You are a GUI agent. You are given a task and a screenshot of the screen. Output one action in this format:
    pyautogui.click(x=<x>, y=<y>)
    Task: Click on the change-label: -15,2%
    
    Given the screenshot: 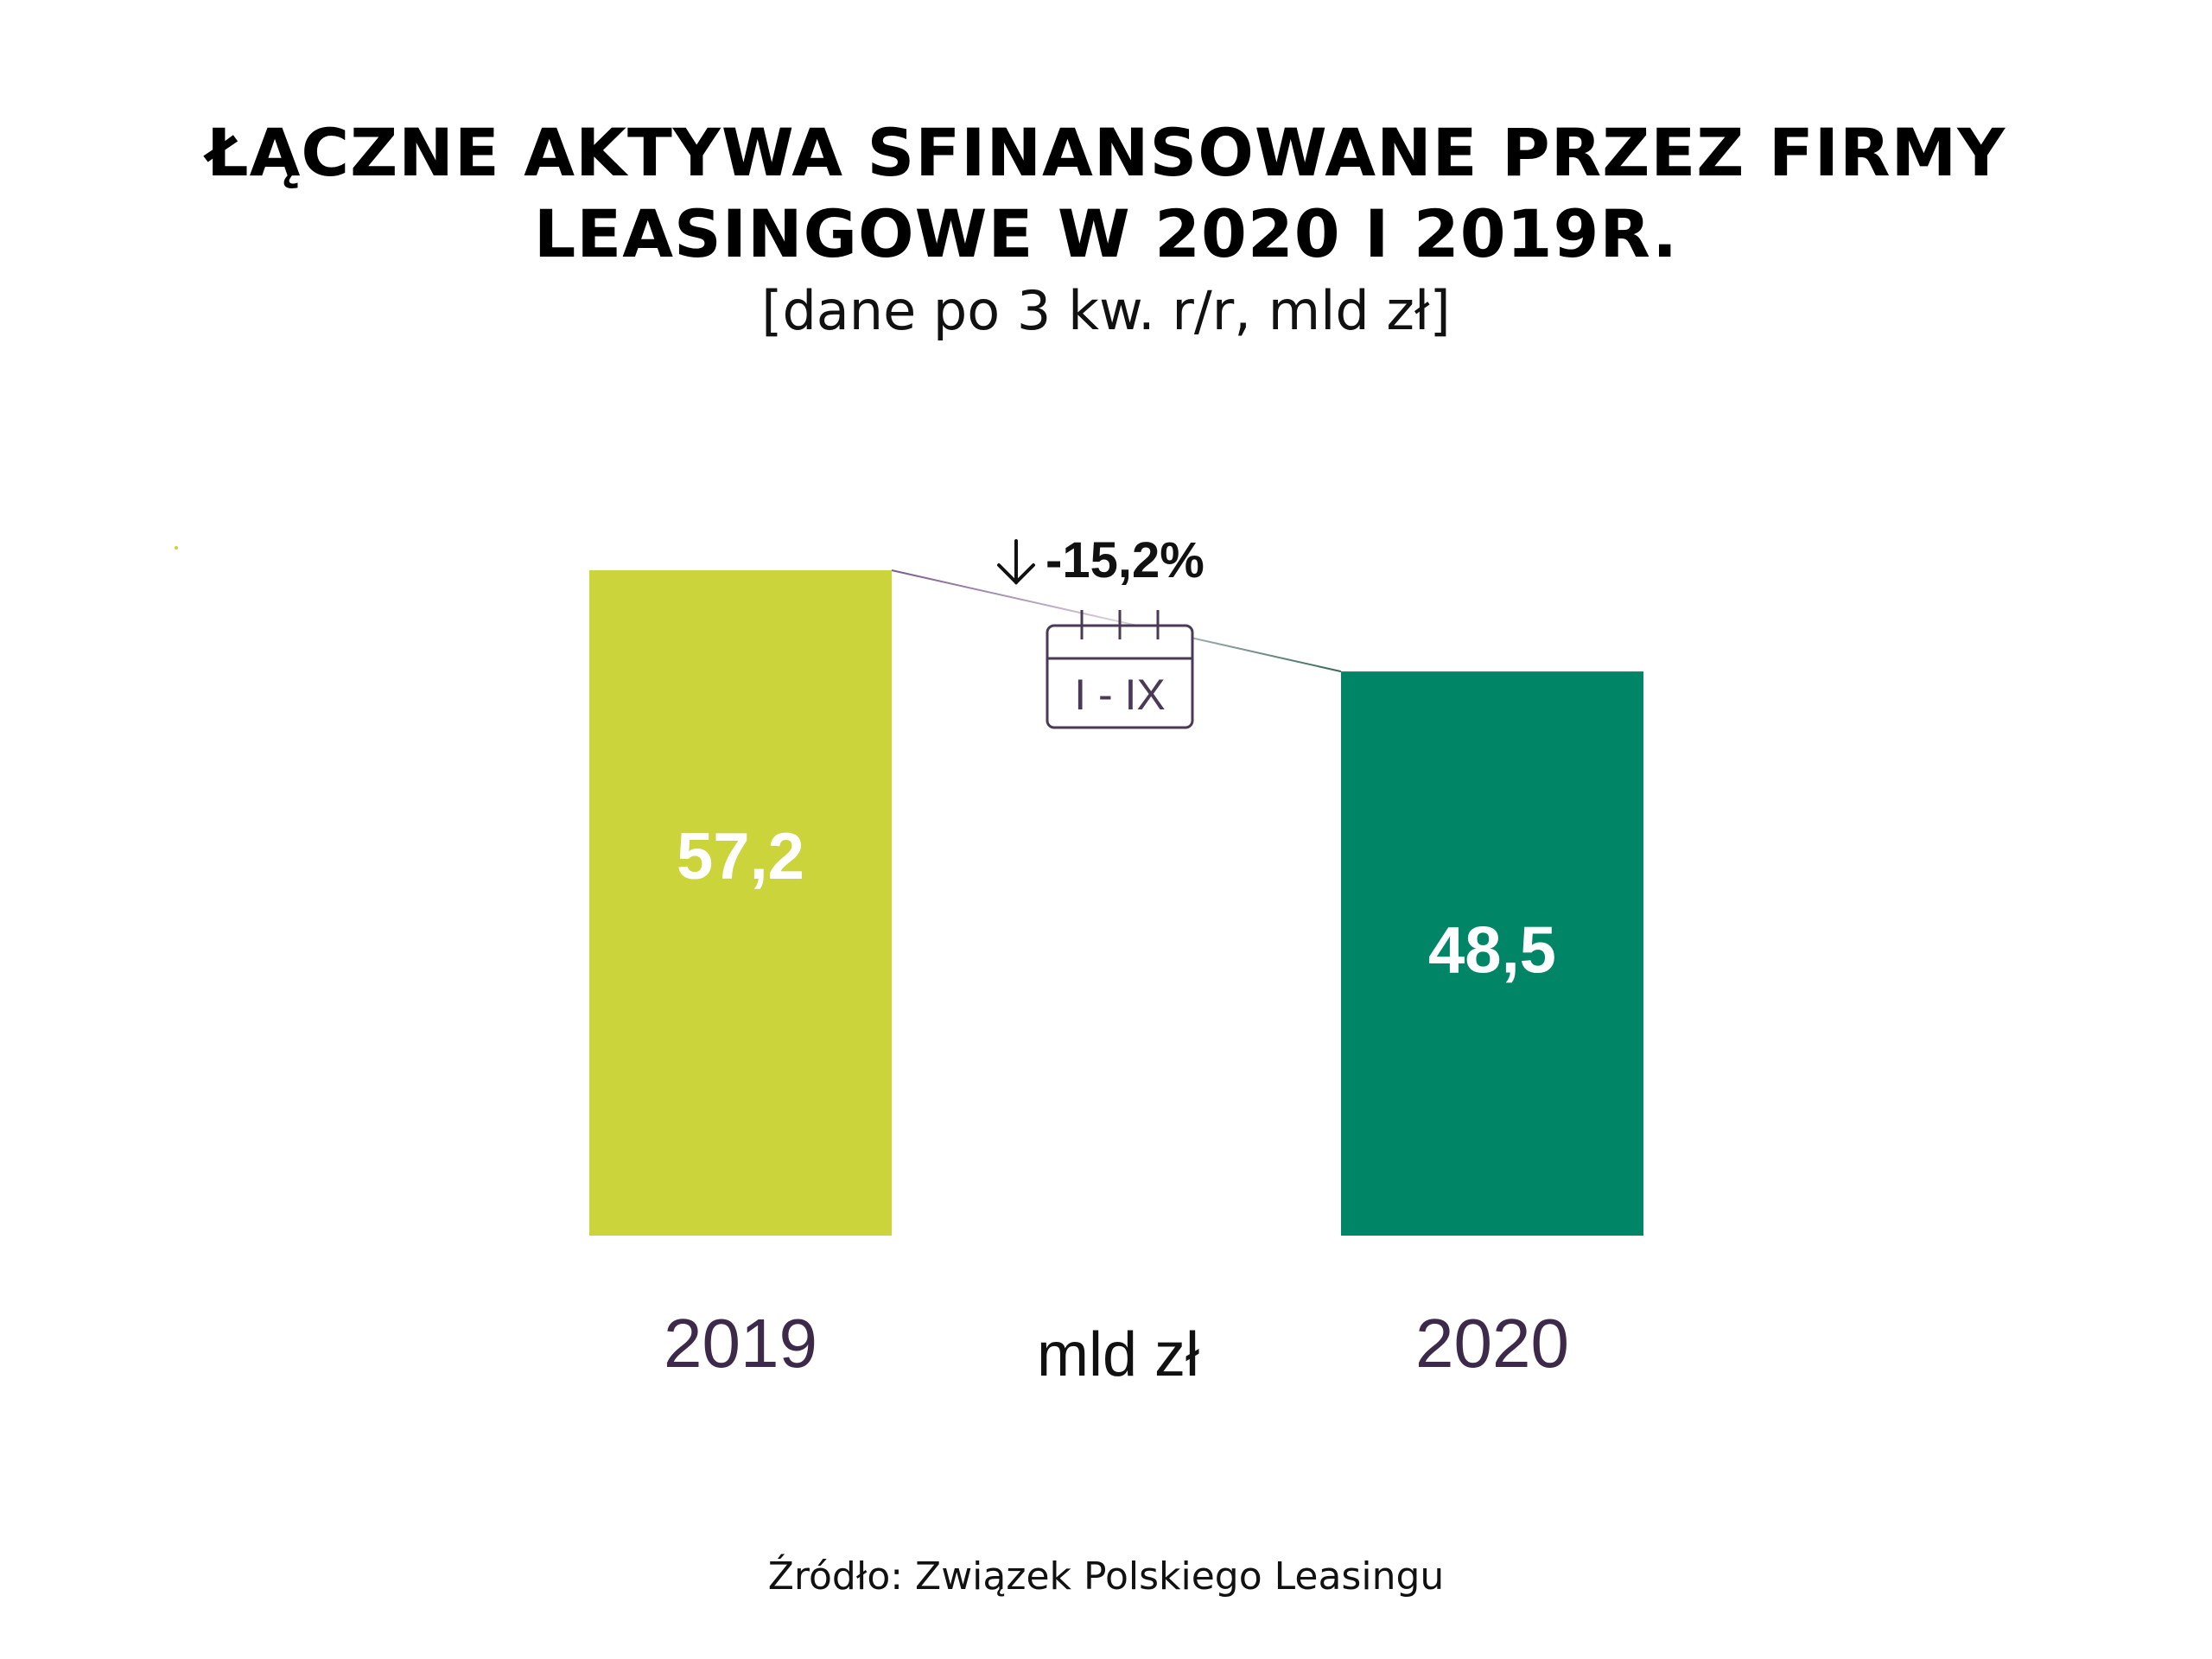 What is the action you would take?
    pyautogui.click(x=1125, y=560)
    